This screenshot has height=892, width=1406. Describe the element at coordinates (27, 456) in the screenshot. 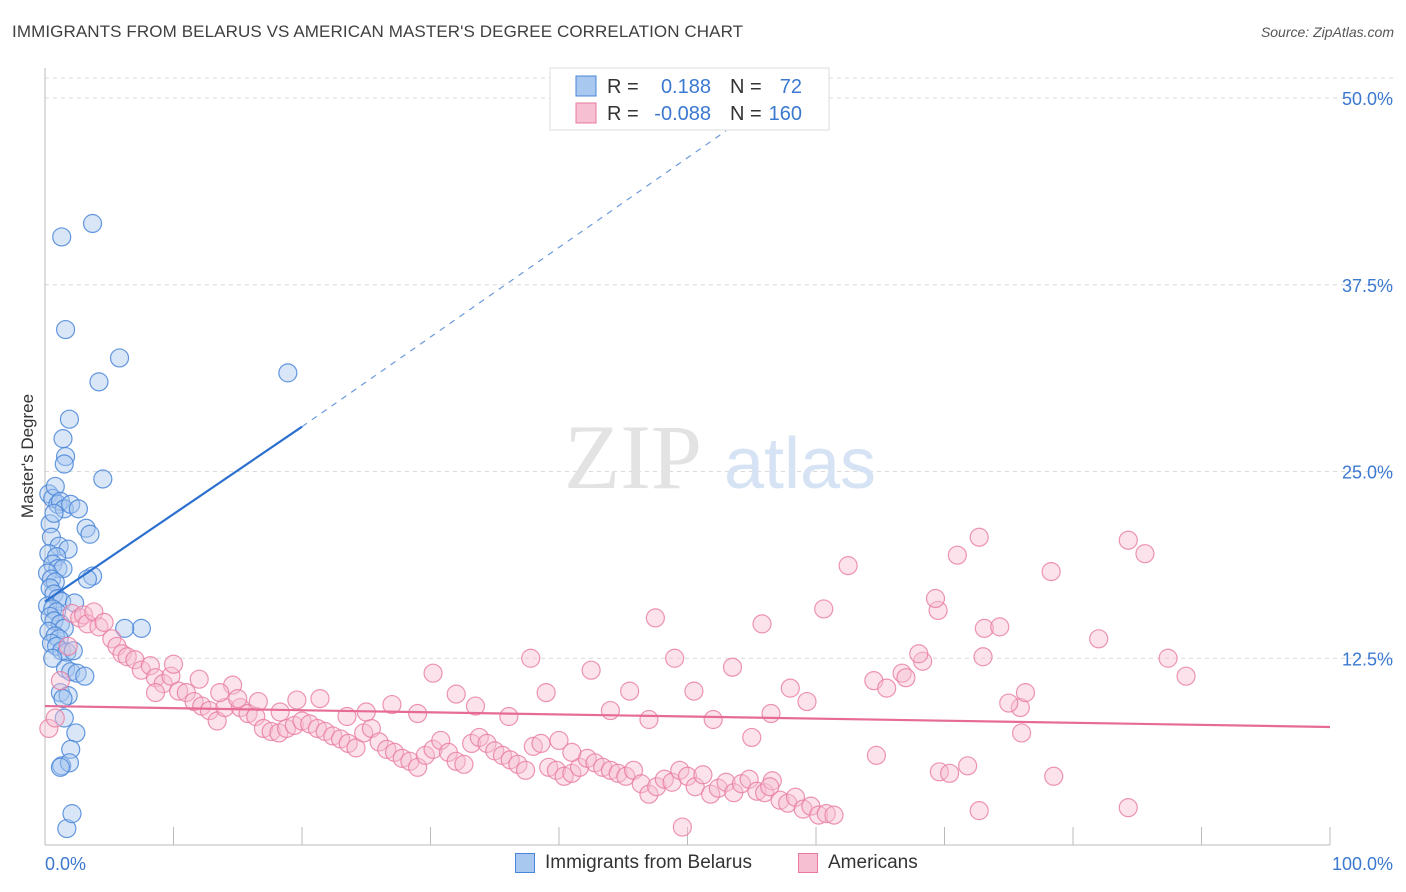

I see `y-axis-title: Master's Degree` at that location.